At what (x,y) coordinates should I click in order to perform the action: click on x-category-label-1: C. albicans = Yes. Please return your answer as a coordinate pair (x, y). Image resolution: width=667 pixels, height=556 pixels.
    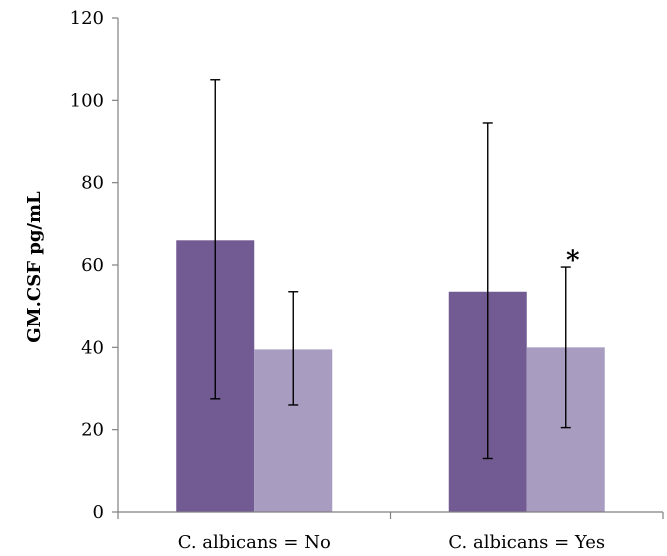
    Looking at the image, I should click on (526, 542).